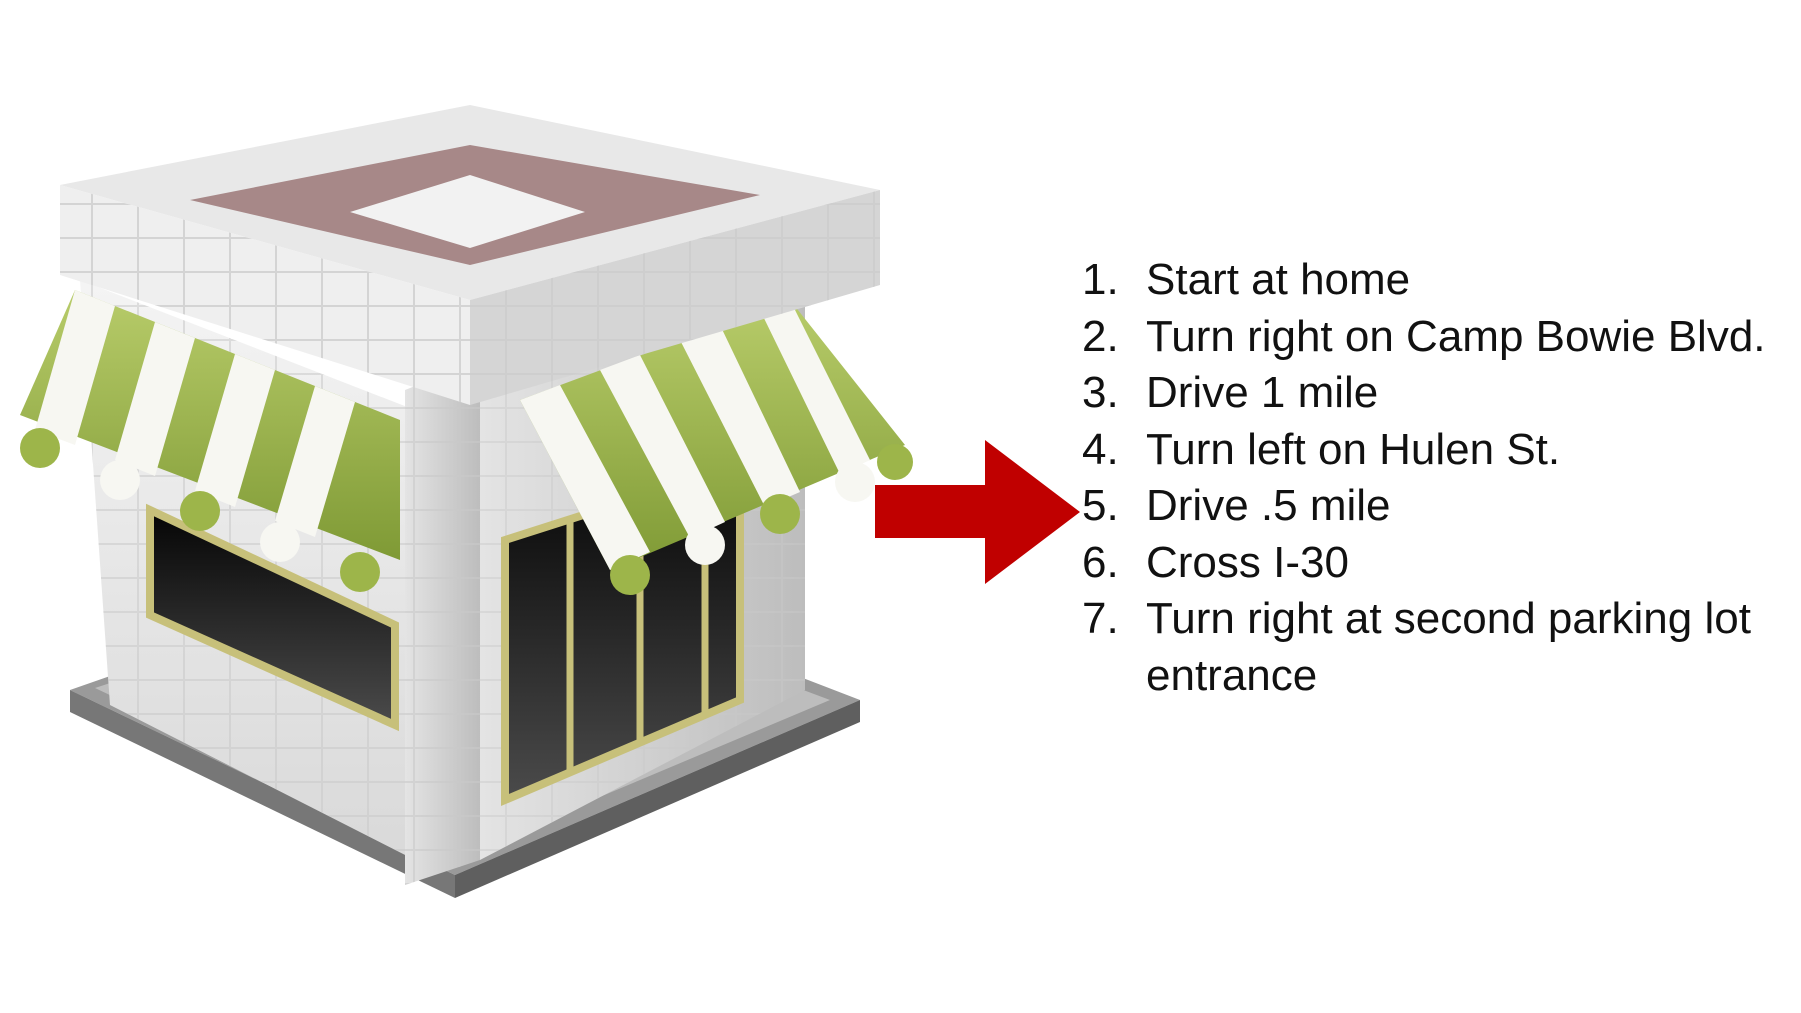 Image resolution: width=1801 pixels, height=1013 pixels. Describe the element at coordinates (1456, 336) in the screenshot. I see `step-text: Turn right on Camp Bowie Blvd.` at that location.